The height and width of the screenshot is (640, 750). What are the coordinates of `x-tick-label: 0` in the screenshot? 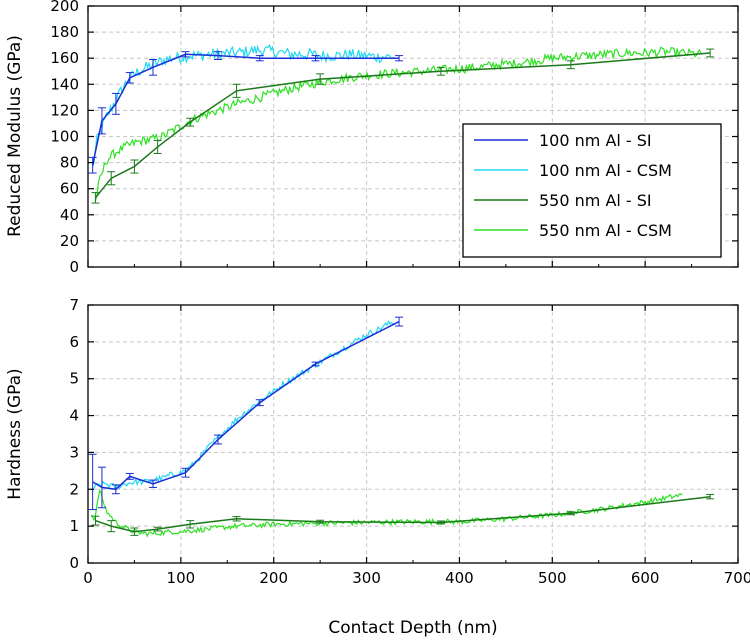 It's located at (88, 578).